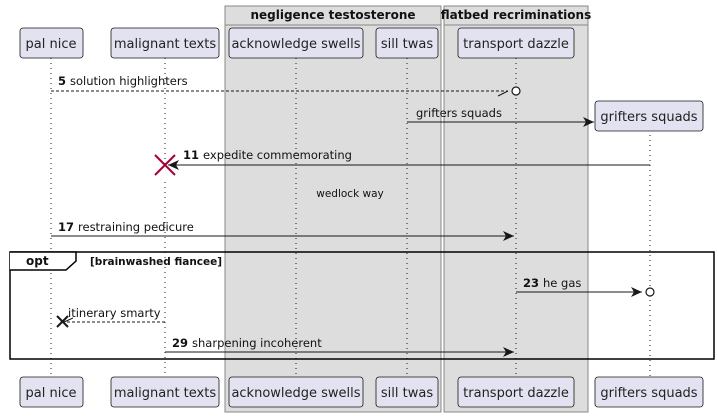 Image resolution: width=718 pixels, height=418 pixels. I want to click on message-itinerary-smarty: itinerary smarty, so click(114, 314).